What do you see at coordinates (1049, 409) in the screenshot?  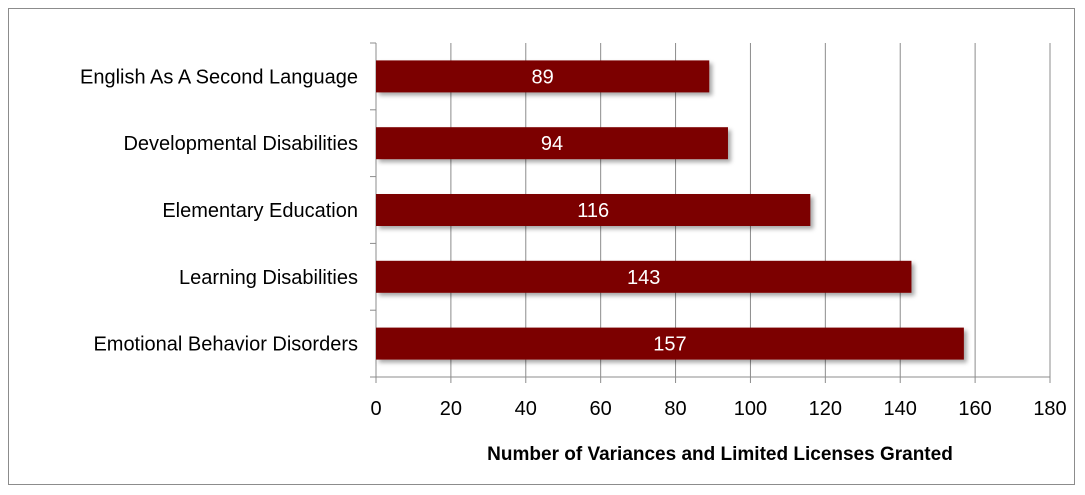 I see `x-tick-label: 180` at bounding box center [1049, 409].